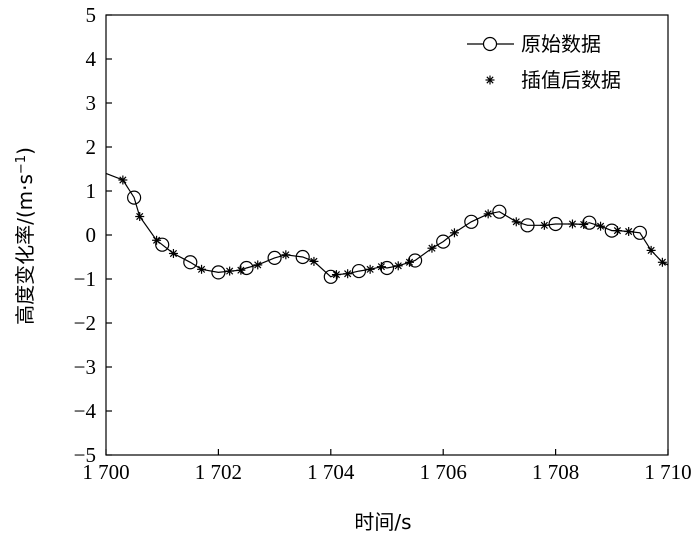 The width and height of the screenshot is (700, 538). What do you see at coordinates (85, 279) in the screenshot?
I see `y-tick-label-6: −1` at bounding box center [85, 279].